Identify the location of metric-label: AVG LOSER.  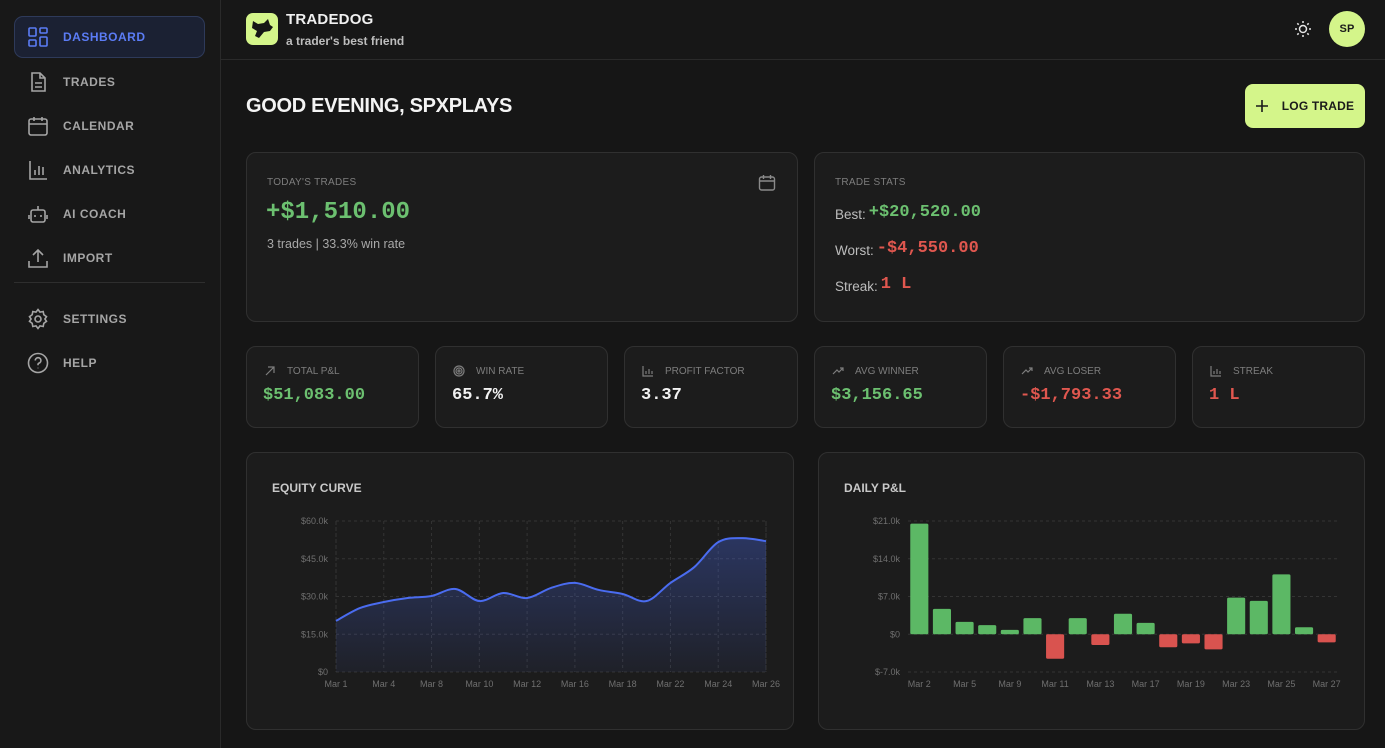
(1073, 371).